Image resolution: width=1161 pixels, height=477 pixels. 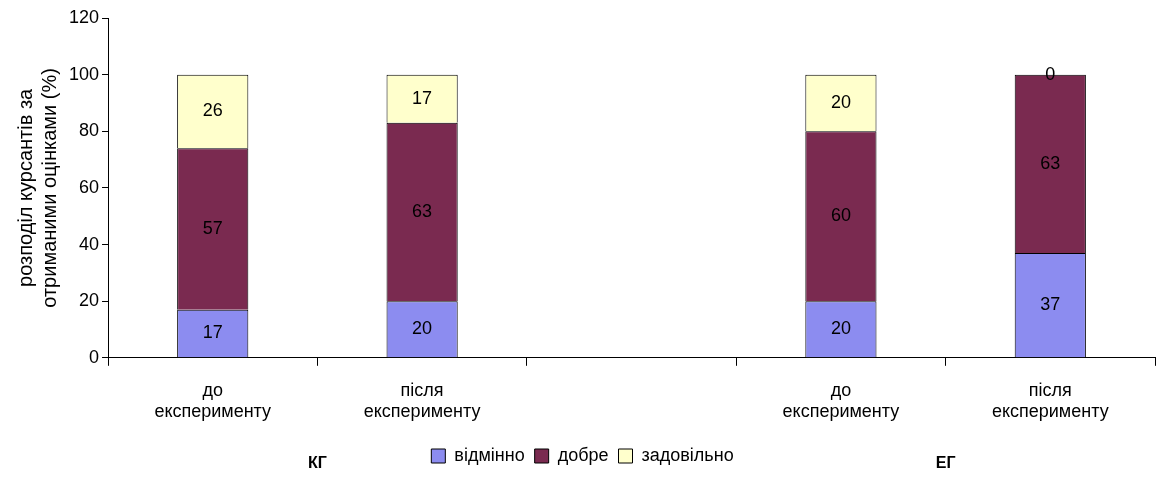 I want to click on y-tick-label: 120, so click(x=84, y=16).